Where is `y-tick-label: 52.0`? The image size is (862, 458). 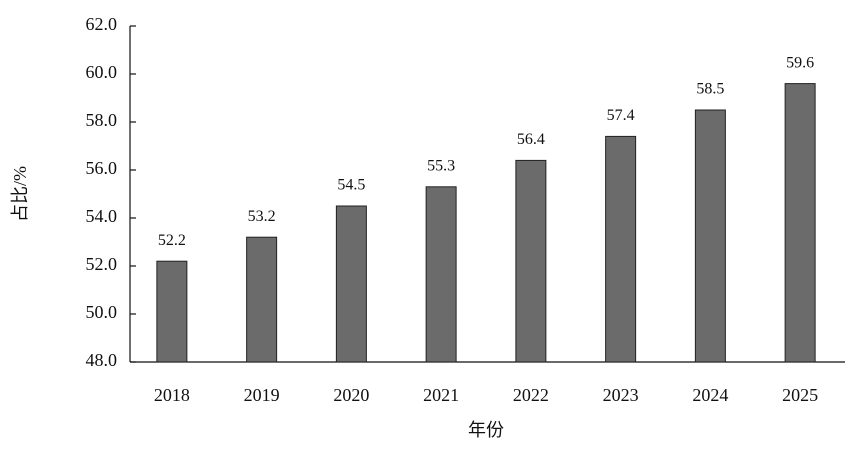
y-tick-label: 52.0 is located at coordinates (102, 264).